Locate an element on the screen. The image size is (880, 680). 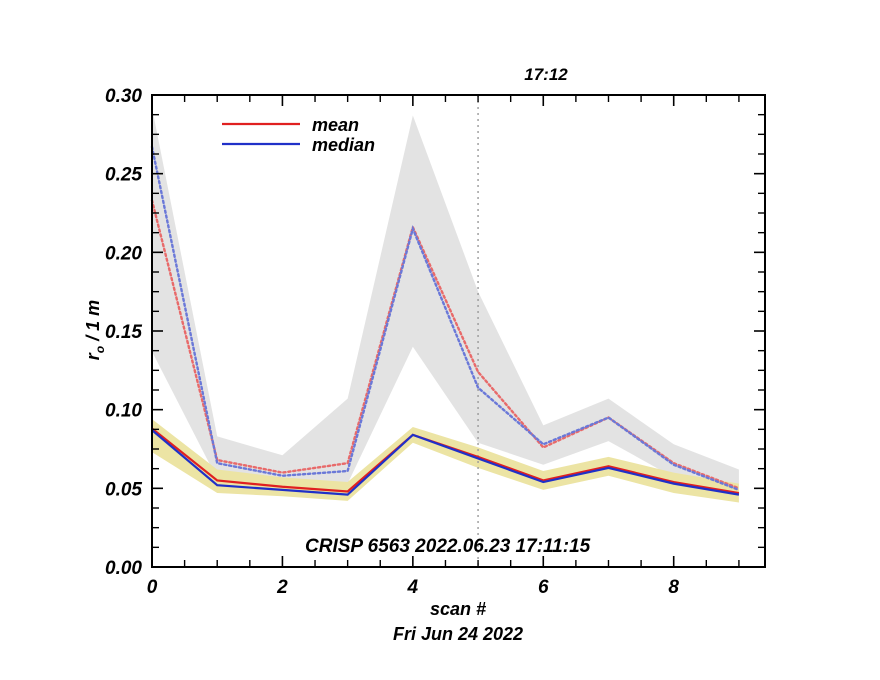
y-axis-title-r: r is located at coordinates (93, 356).